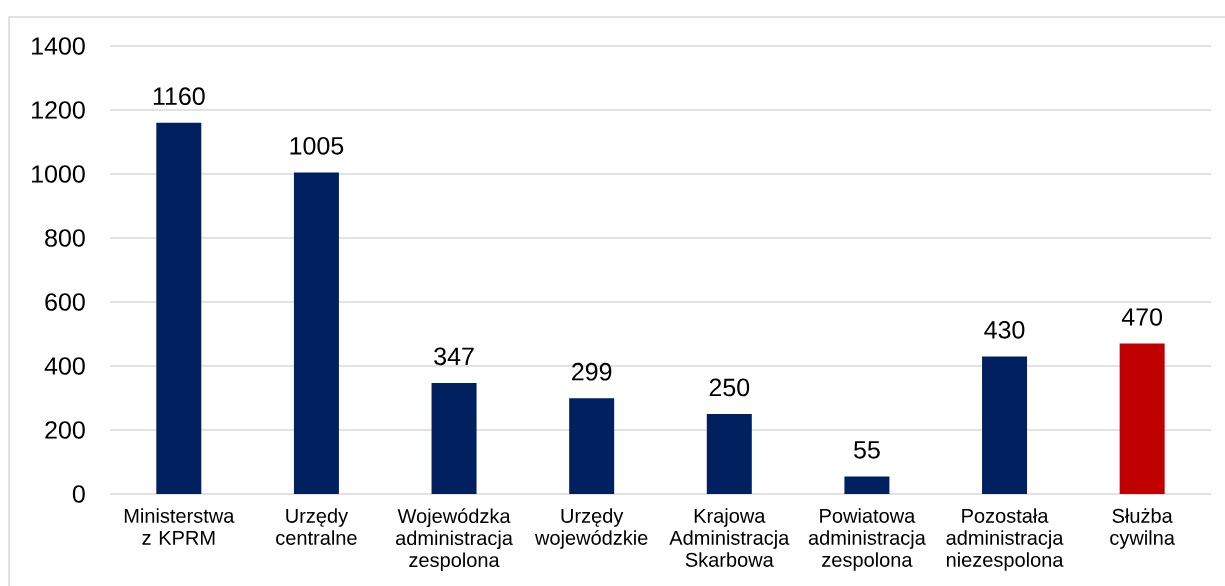 The width and height of the screenshot is (1225, 586). I want to click on y-tick-label: 1000, so click(58, 174).